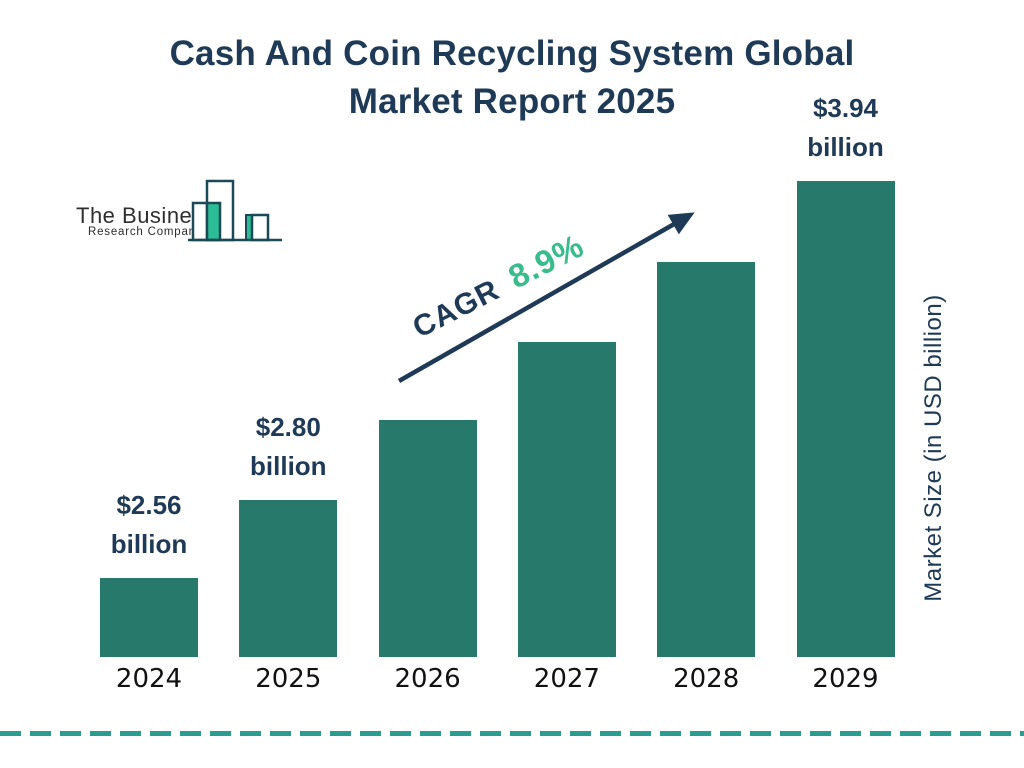 The height and width of the screenshot is (768, 1024). What do you see at coordinates (706, 459) in the screenshot?
I see `bar-2028` at bounding box center [706, 459].